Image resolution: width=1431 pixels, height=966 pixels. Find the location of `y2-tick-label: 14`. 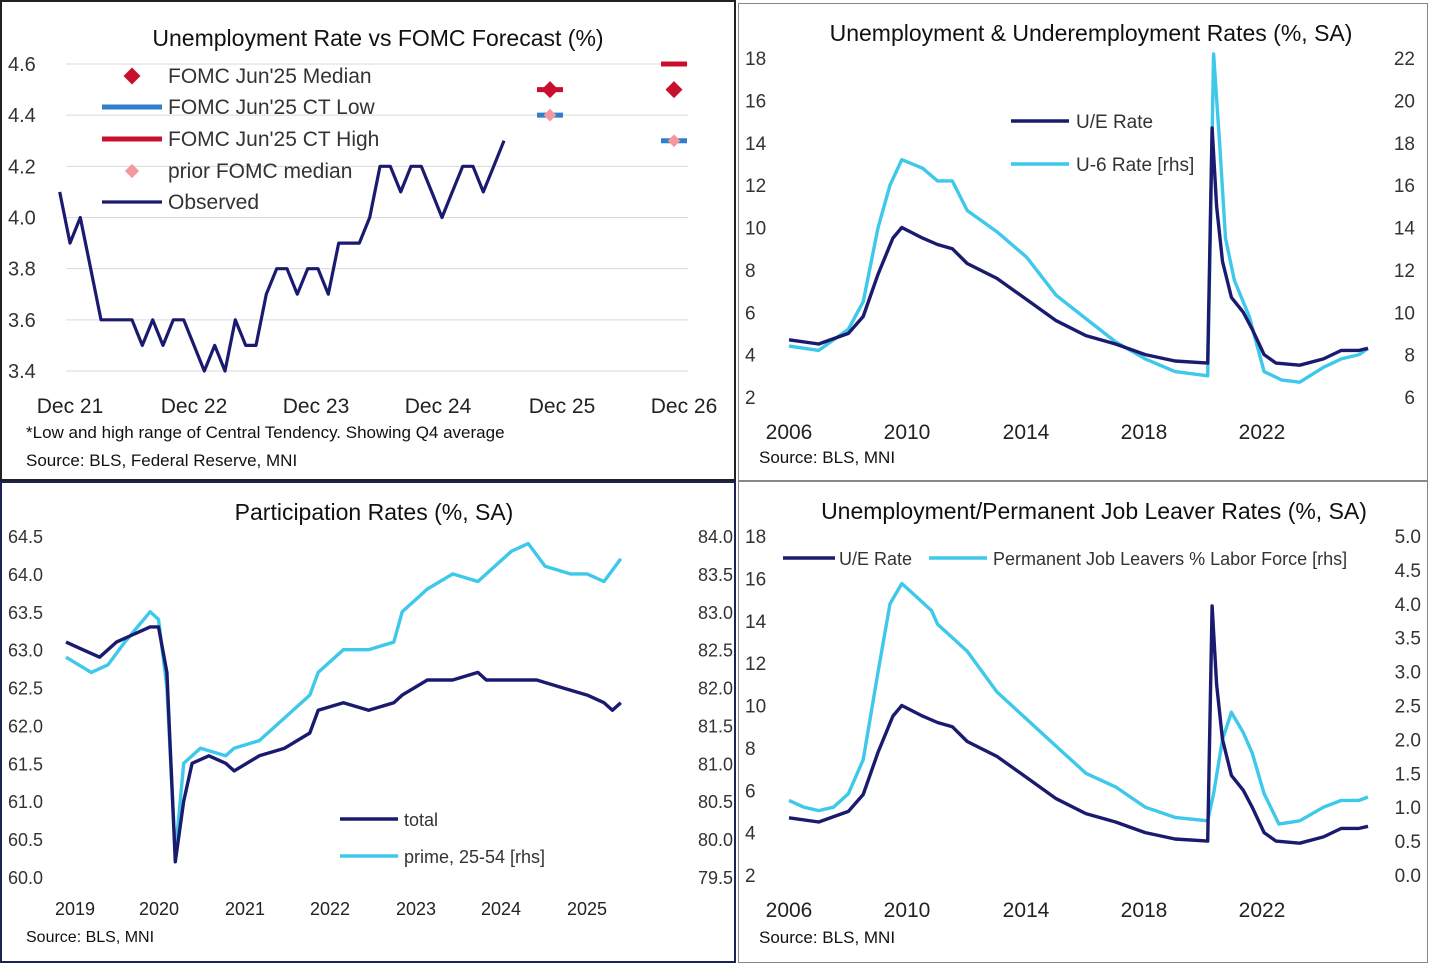

y2-tick-label: 14 is located at coordinates (1405, 229).